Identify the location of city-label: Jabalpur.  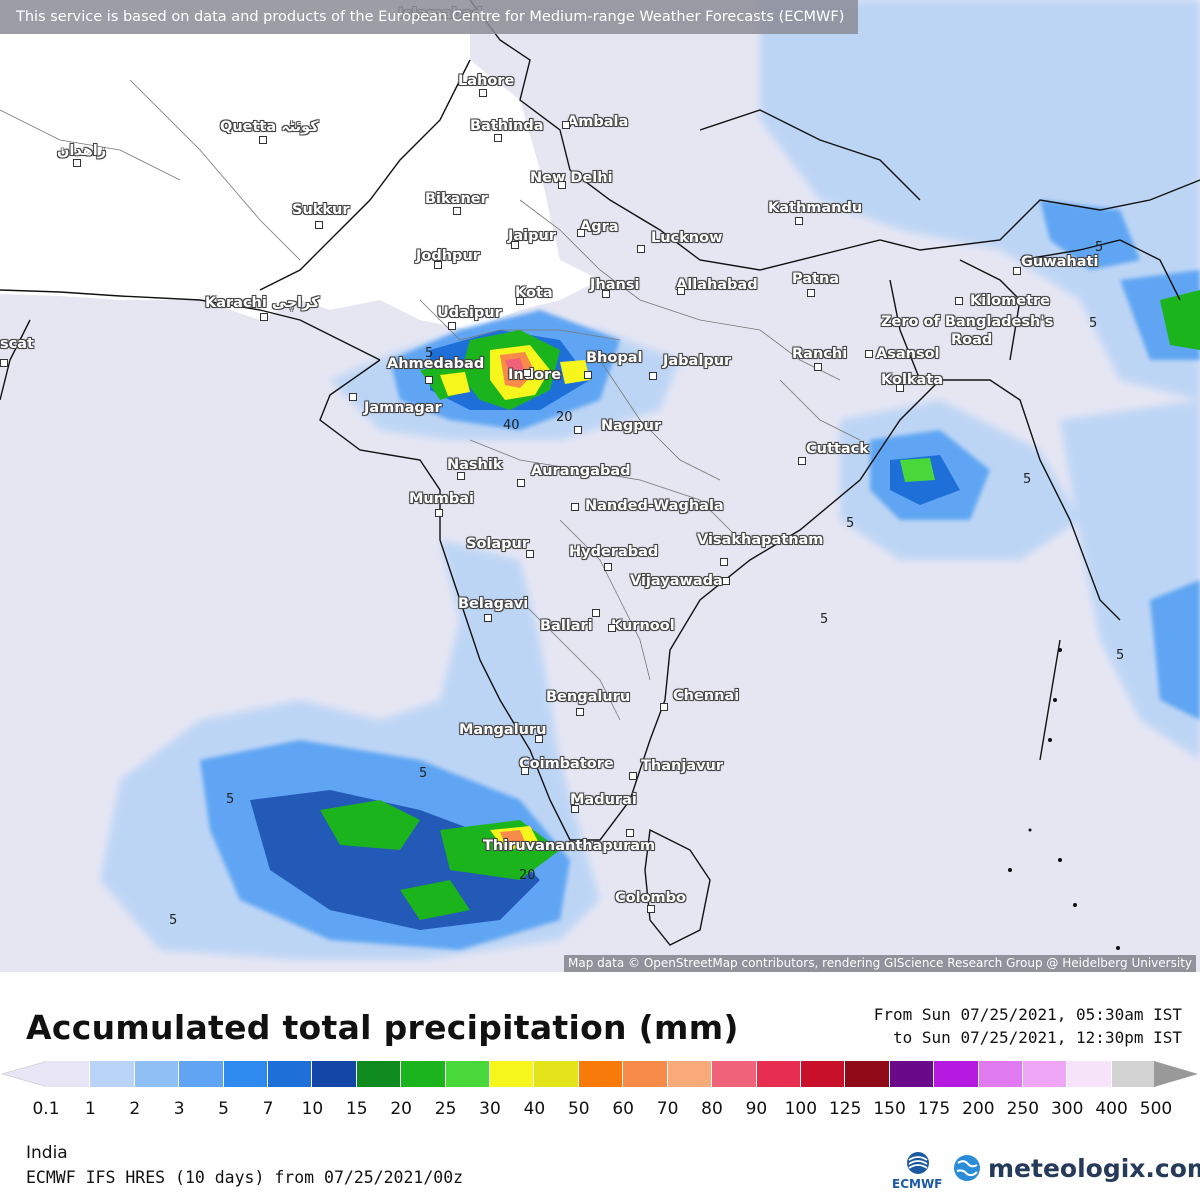
(697, 361).